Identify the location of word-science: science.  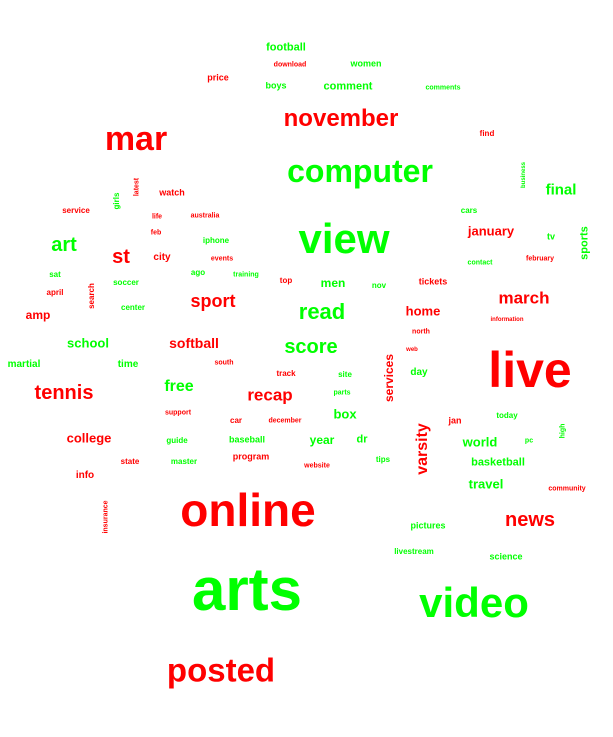
(506, 556).